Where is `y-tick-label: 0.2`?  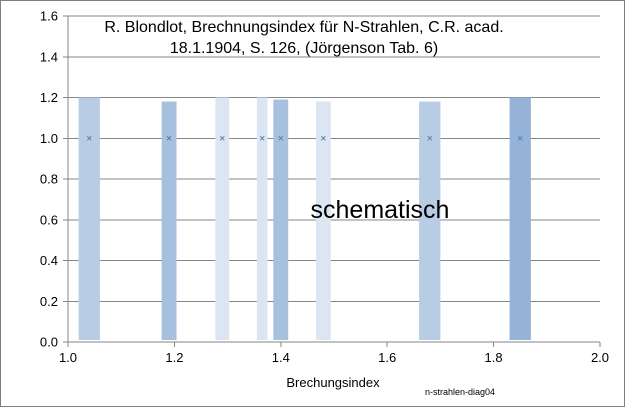
y-tick-label: 0.2 is located at coordinates (49, 301).